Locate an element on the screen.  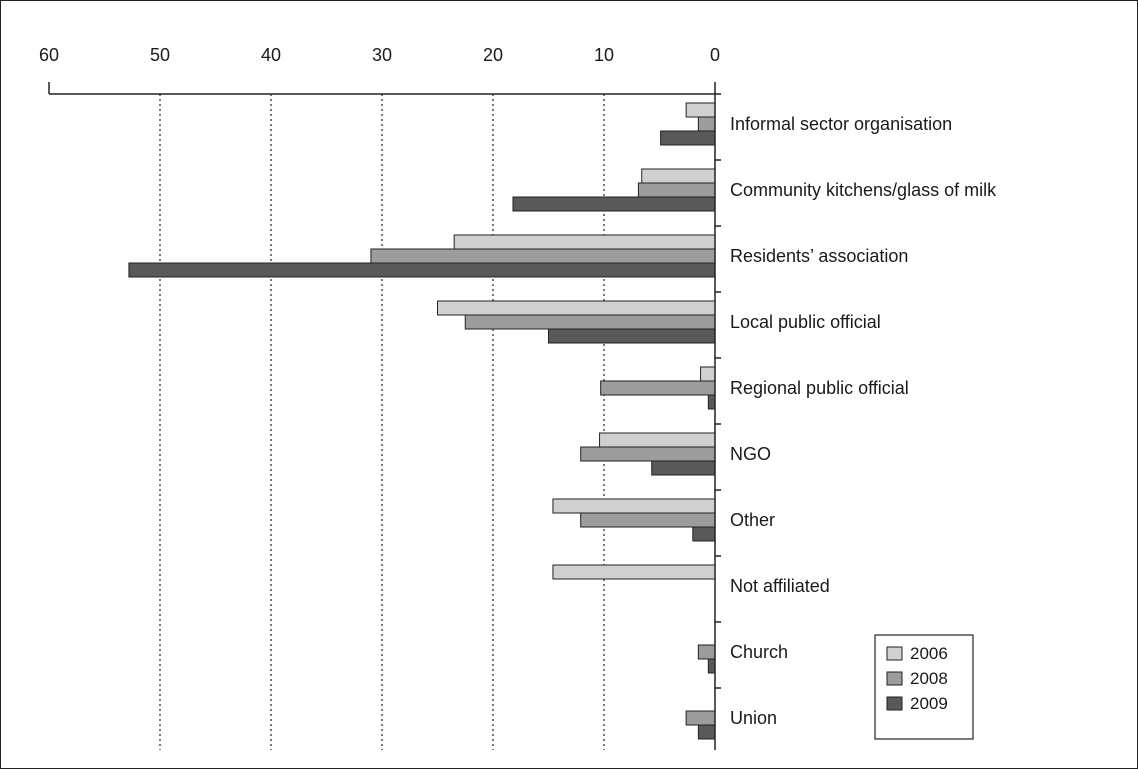
legend-label: 2006 is located at coordinates (929, 653).